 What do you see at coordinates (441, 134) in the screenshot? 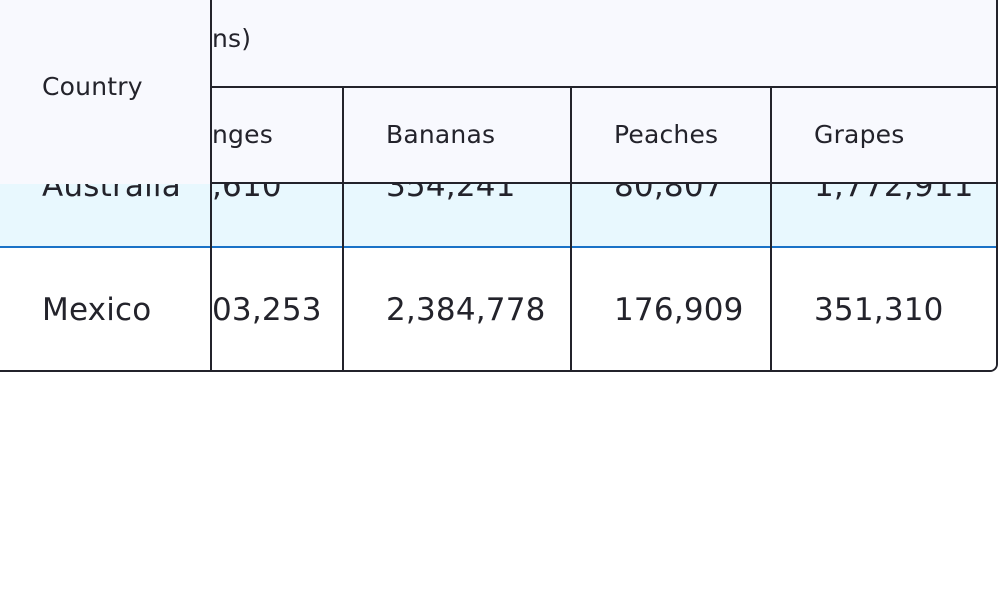
I see `column-header-bananas: Bananas` at bounding box center [441, 134].